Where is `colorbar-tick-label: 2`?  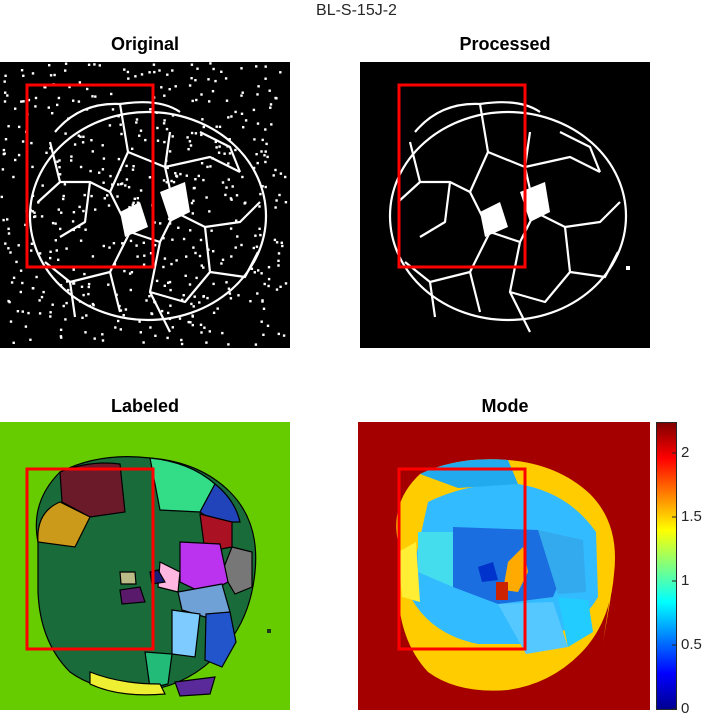 colorbar-tick-label: 2 is located at coordinates (685, 452).